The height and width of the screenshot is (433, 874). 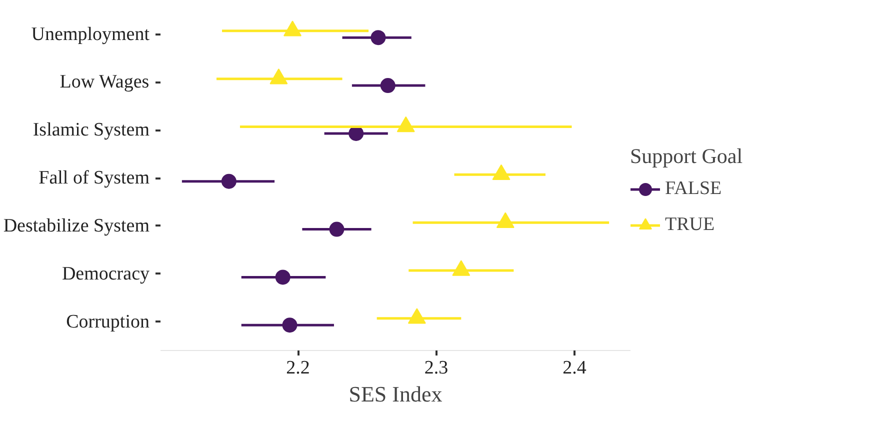 I want to click on y-tick-label: Destabilize System, so click(x=76, y=225).